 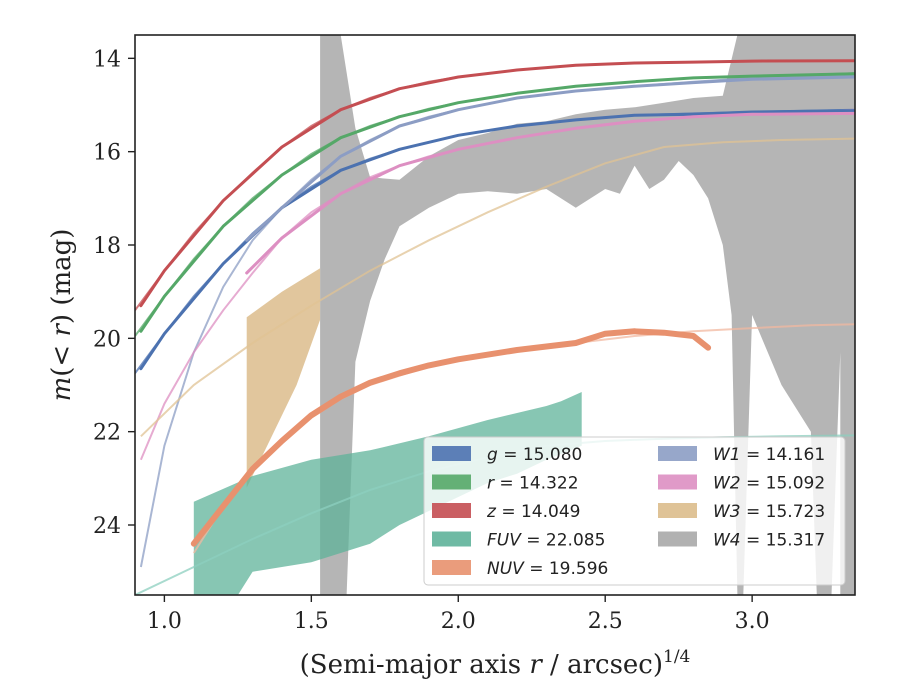 What do you see at coordinates (164, 621) in the screenshot?
I see `x-tick-label: 1.0` at bounding box center [164, 621].